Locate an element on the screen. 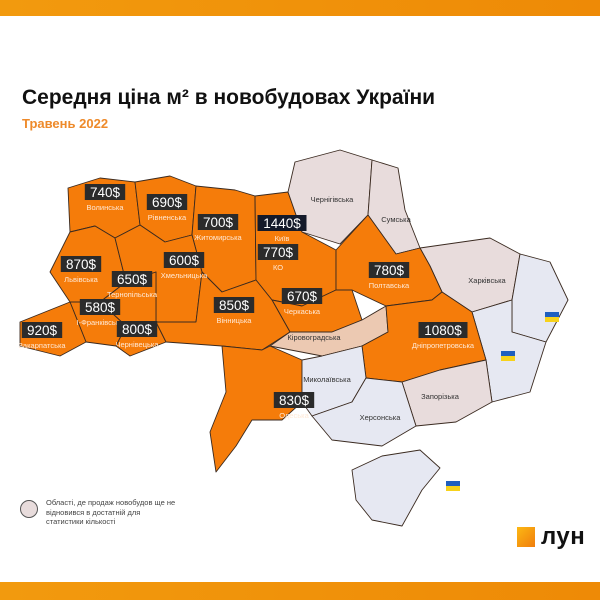  region-label: 1080$ Дніпропетровська is located at coordinates (443, 336).